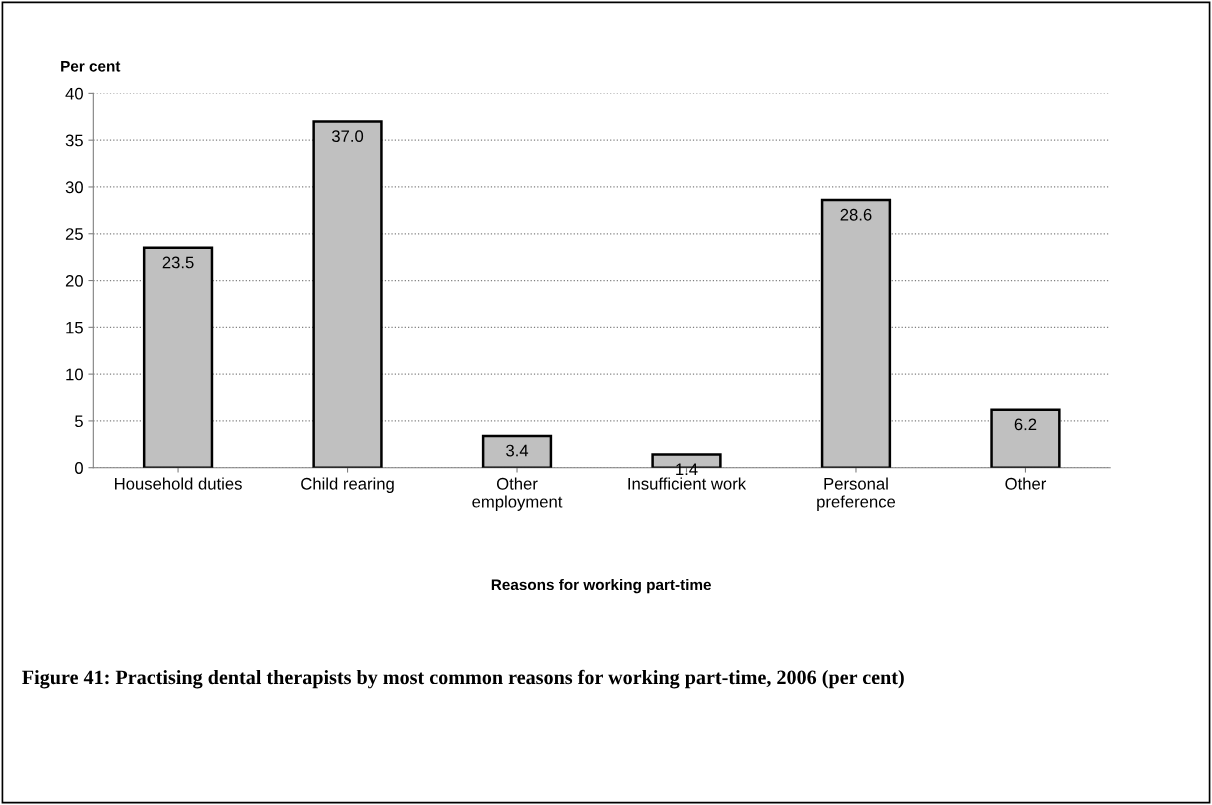 The image size is (1212, 805). I want to click on y-tick-label: 15, so click(74, 327).